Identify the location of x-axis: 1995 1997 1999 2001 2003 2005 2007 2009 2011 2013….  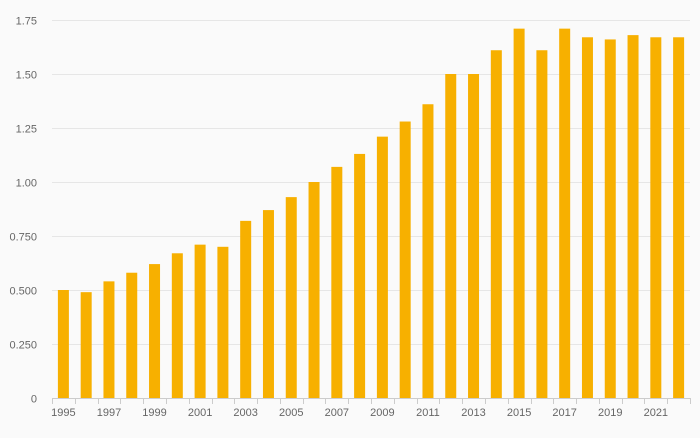
(371, 408).